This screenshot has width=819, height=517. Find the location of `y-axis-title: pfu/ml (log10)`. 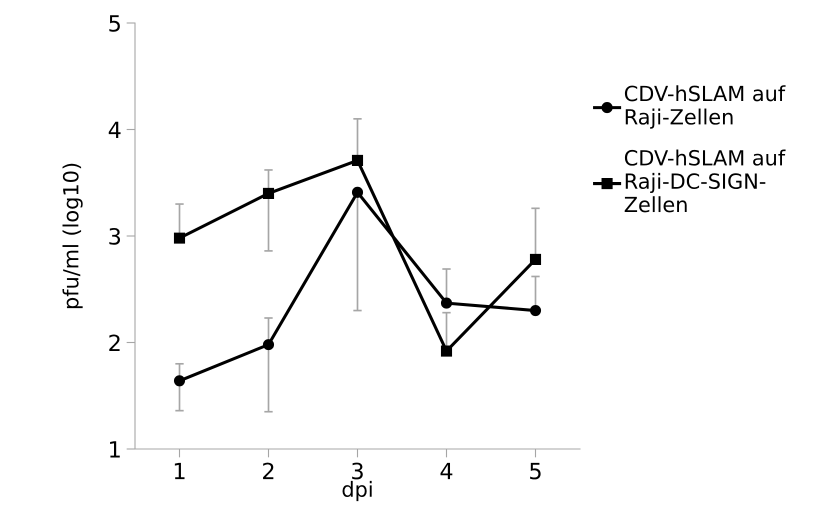

y-axis-title: pfu/ml (log10) is located at coordinates (72, 236).